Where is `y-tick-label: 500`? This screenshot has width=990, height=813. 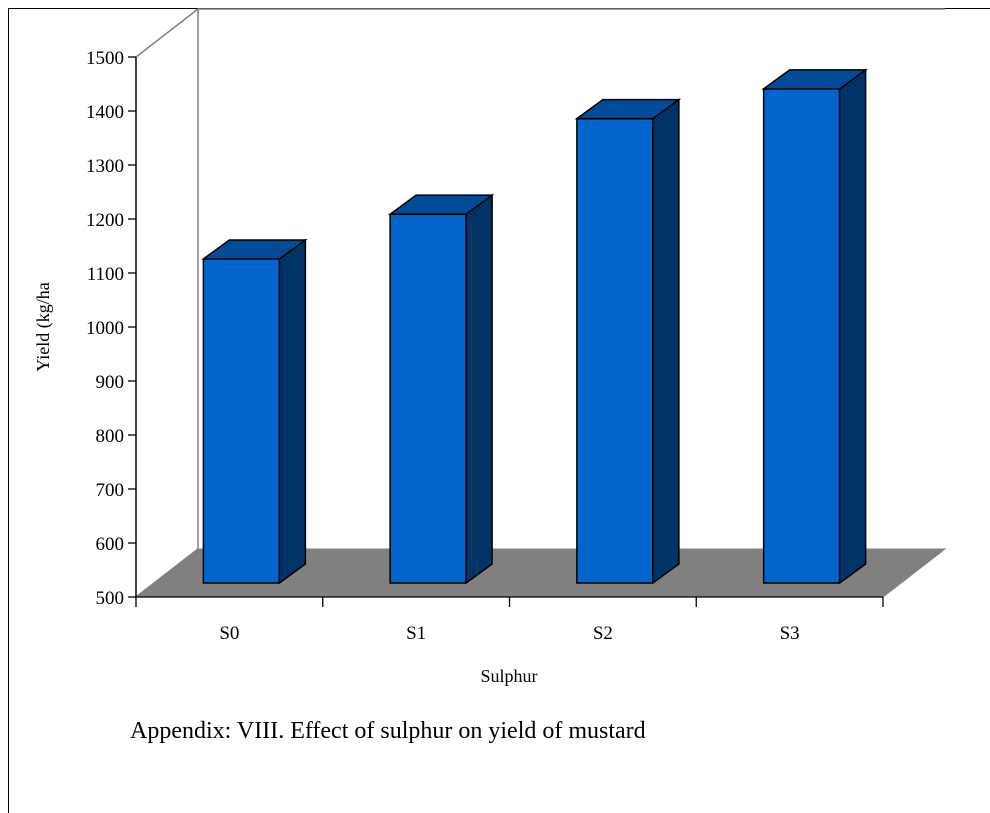
y-tick-label: 500 is located at coordinates (110, 598).